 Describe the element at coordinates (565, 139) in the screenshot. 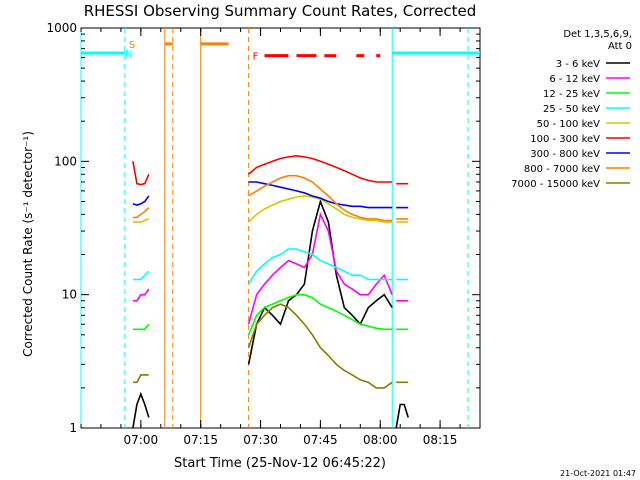

I see `legend-entry-label: 100 - 300 keV` at that location.